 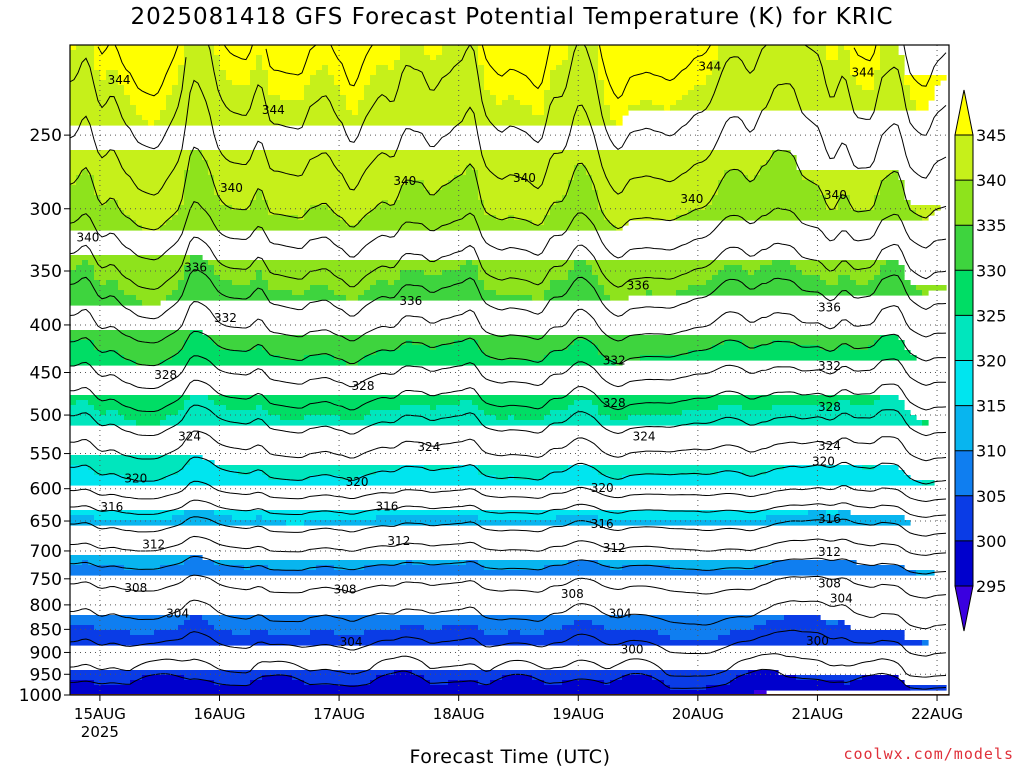 What do you see at coordinates (508, 586) in the screenshot?
I see `contour-line` at bounding box center [508, 586].